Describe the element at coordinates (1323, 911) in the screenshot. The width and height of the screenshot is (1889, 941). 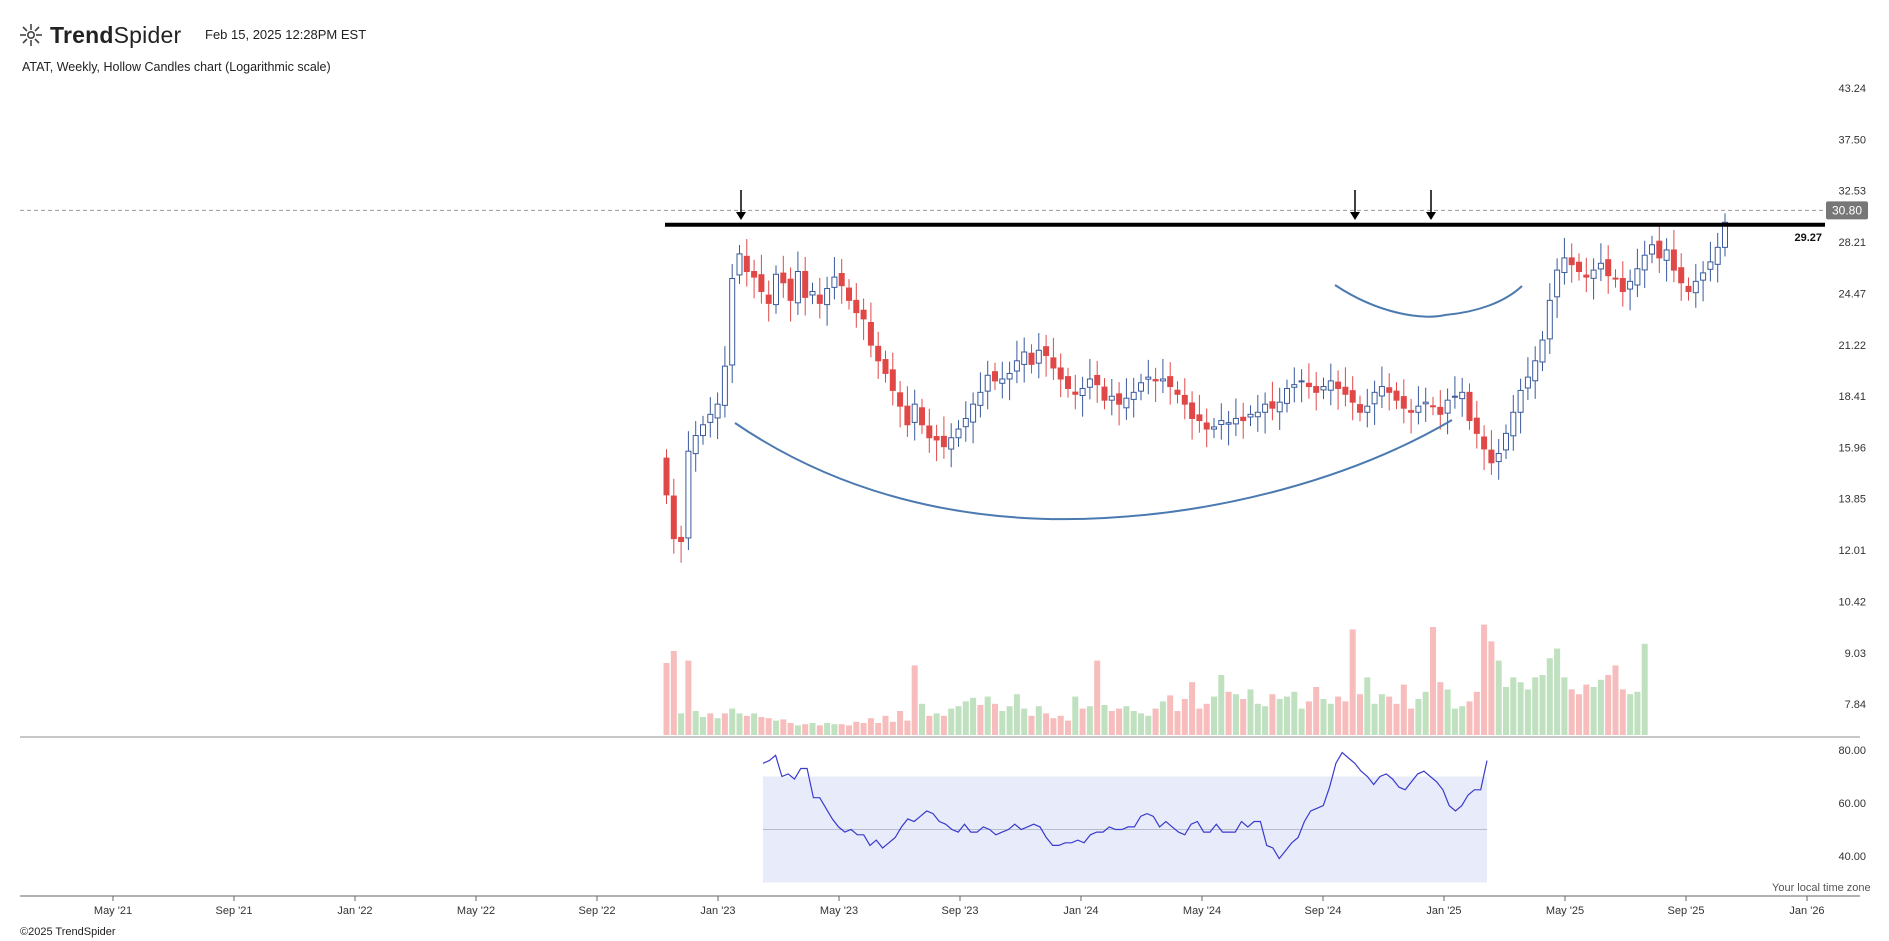
I see `x-axis-tick-label: Sep '24` at that location.